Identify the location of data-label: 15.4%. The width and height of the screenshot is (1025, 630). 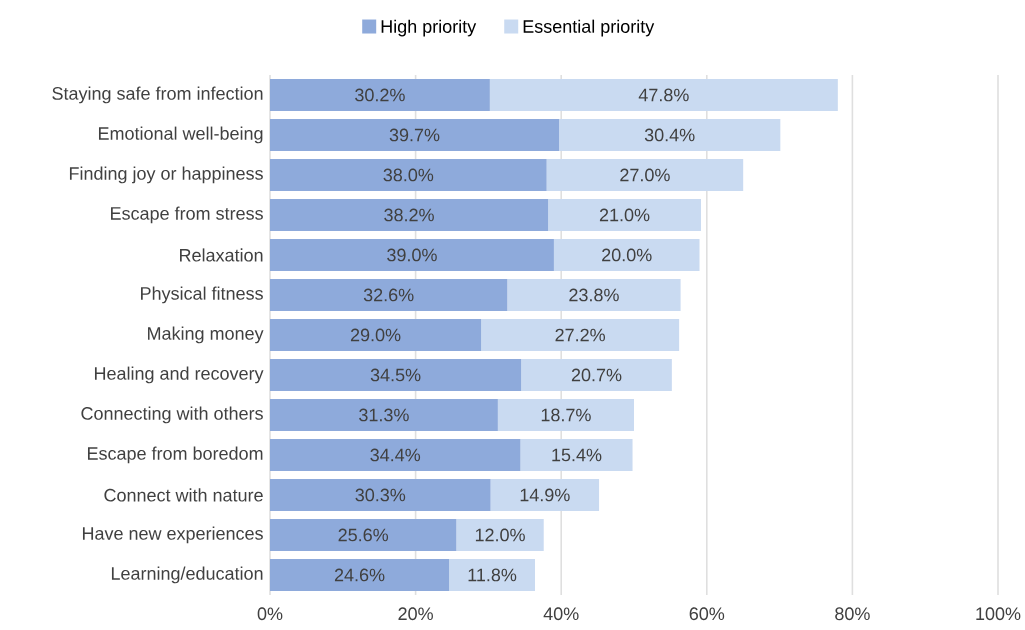
(577, 455).